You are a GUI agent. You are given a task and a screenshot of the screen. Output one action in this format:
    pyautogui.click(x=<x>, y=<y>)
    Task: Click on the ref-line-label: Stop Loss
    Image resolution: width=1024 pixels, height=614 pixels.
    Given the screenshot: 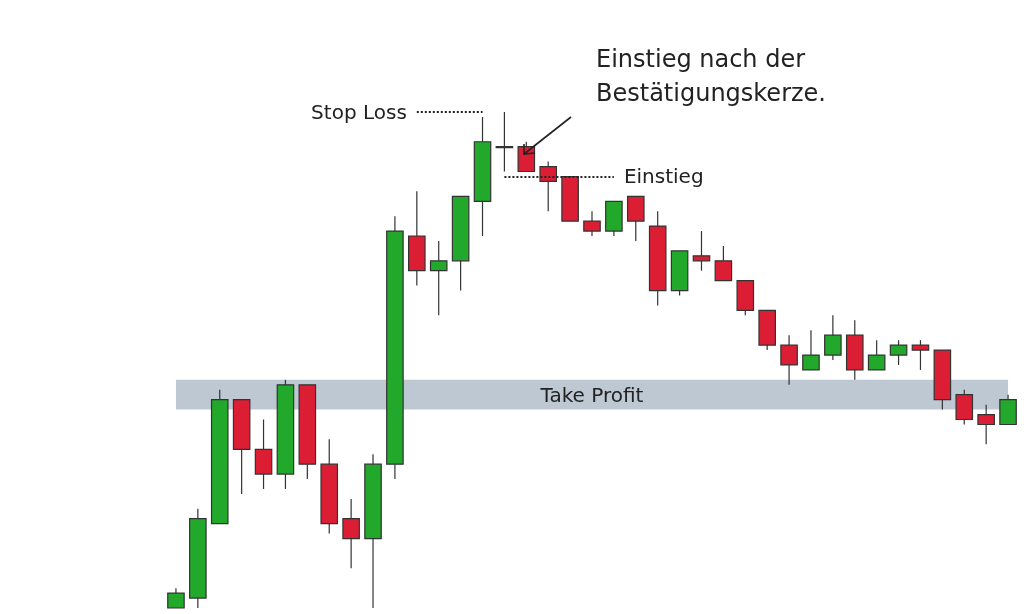 What is the action you would take?
    pyautogui.click(x=359, y=112)
    